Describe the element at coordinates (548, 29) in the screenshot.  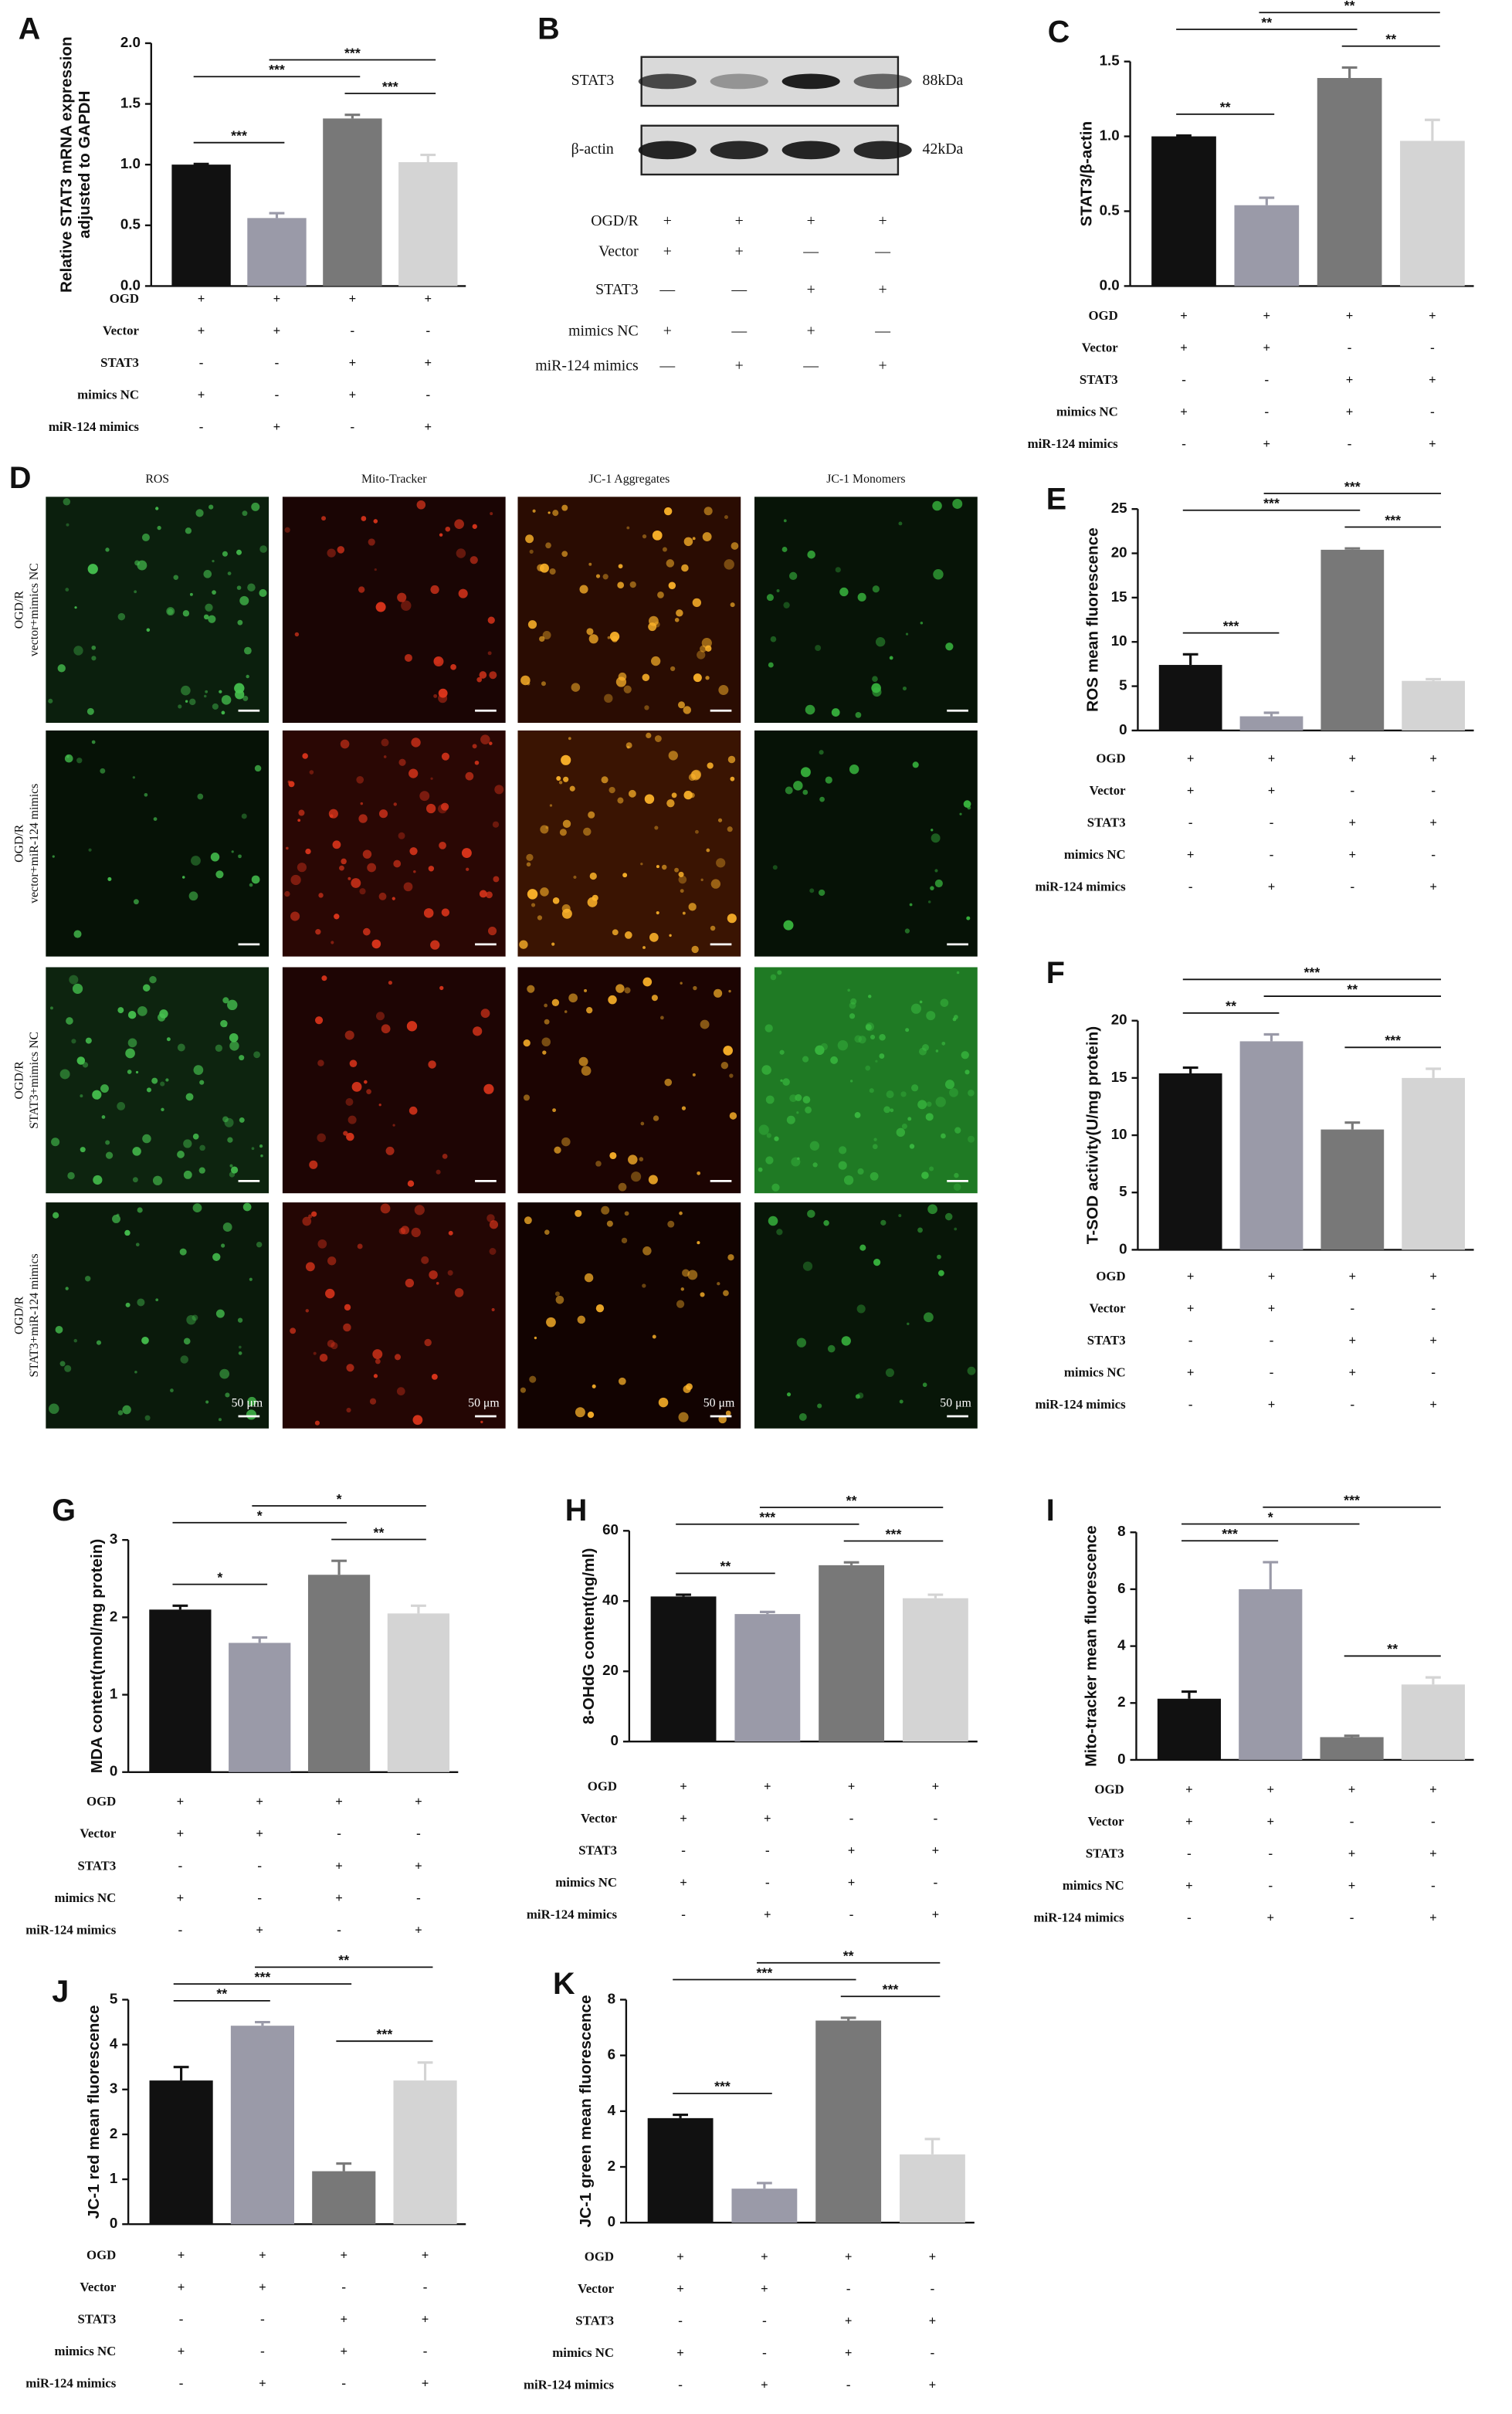
I see `panel-letter: B` at that location.